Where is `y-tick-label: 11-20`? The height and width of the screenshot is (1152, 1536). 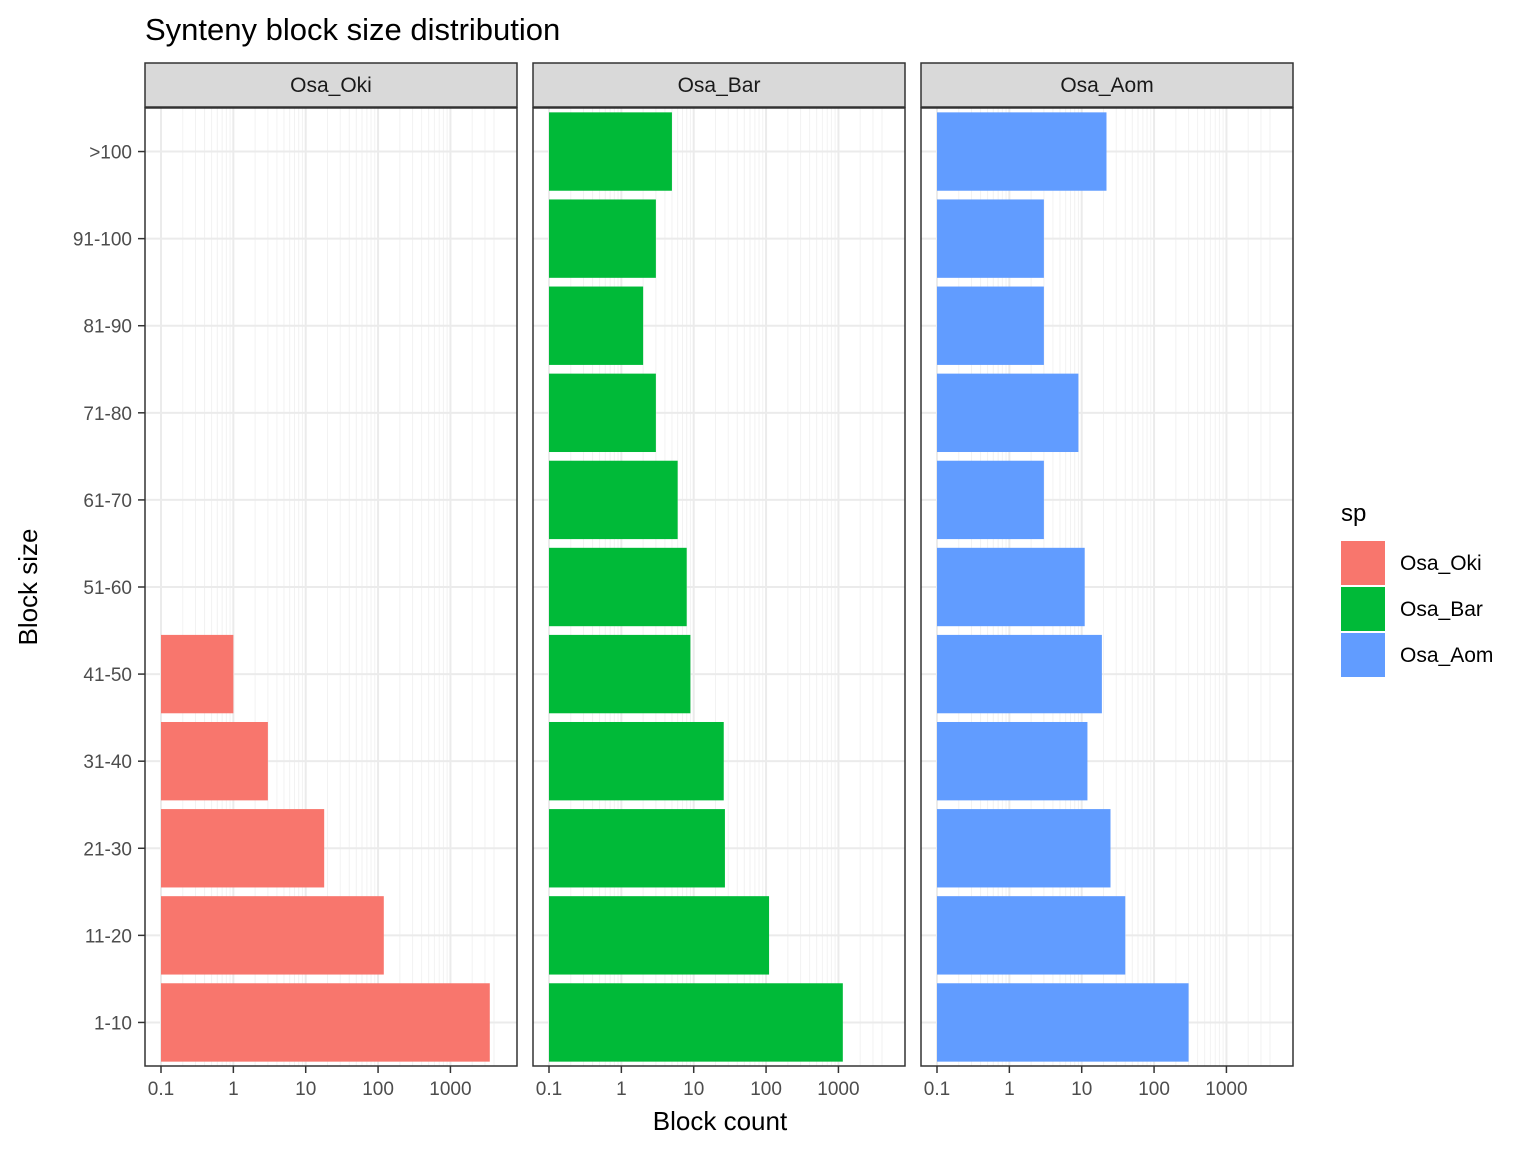 y-tick-label: 11-20 is located at coordinates (108, 936).